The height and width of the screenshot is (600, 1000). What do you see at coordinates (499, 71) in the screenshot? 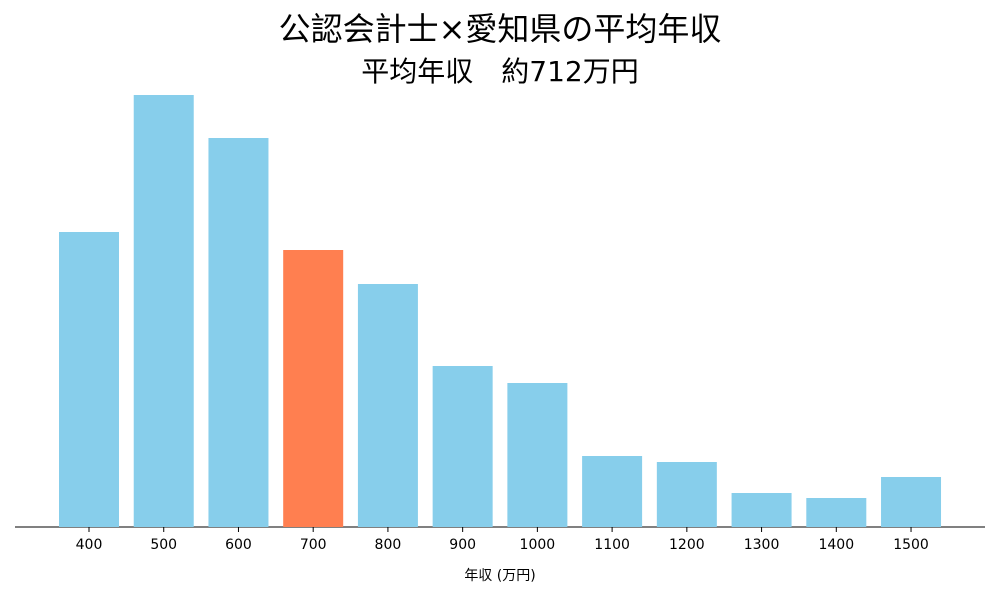
I see `chart-subtitle: 平均年収 約712万円` at bounding box center [499, 71].